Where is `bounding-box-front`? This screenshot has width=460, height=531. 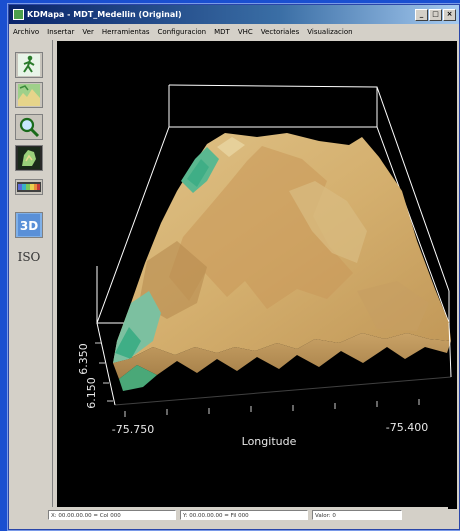
bounding-box-front is located at coordinates (274, 364).